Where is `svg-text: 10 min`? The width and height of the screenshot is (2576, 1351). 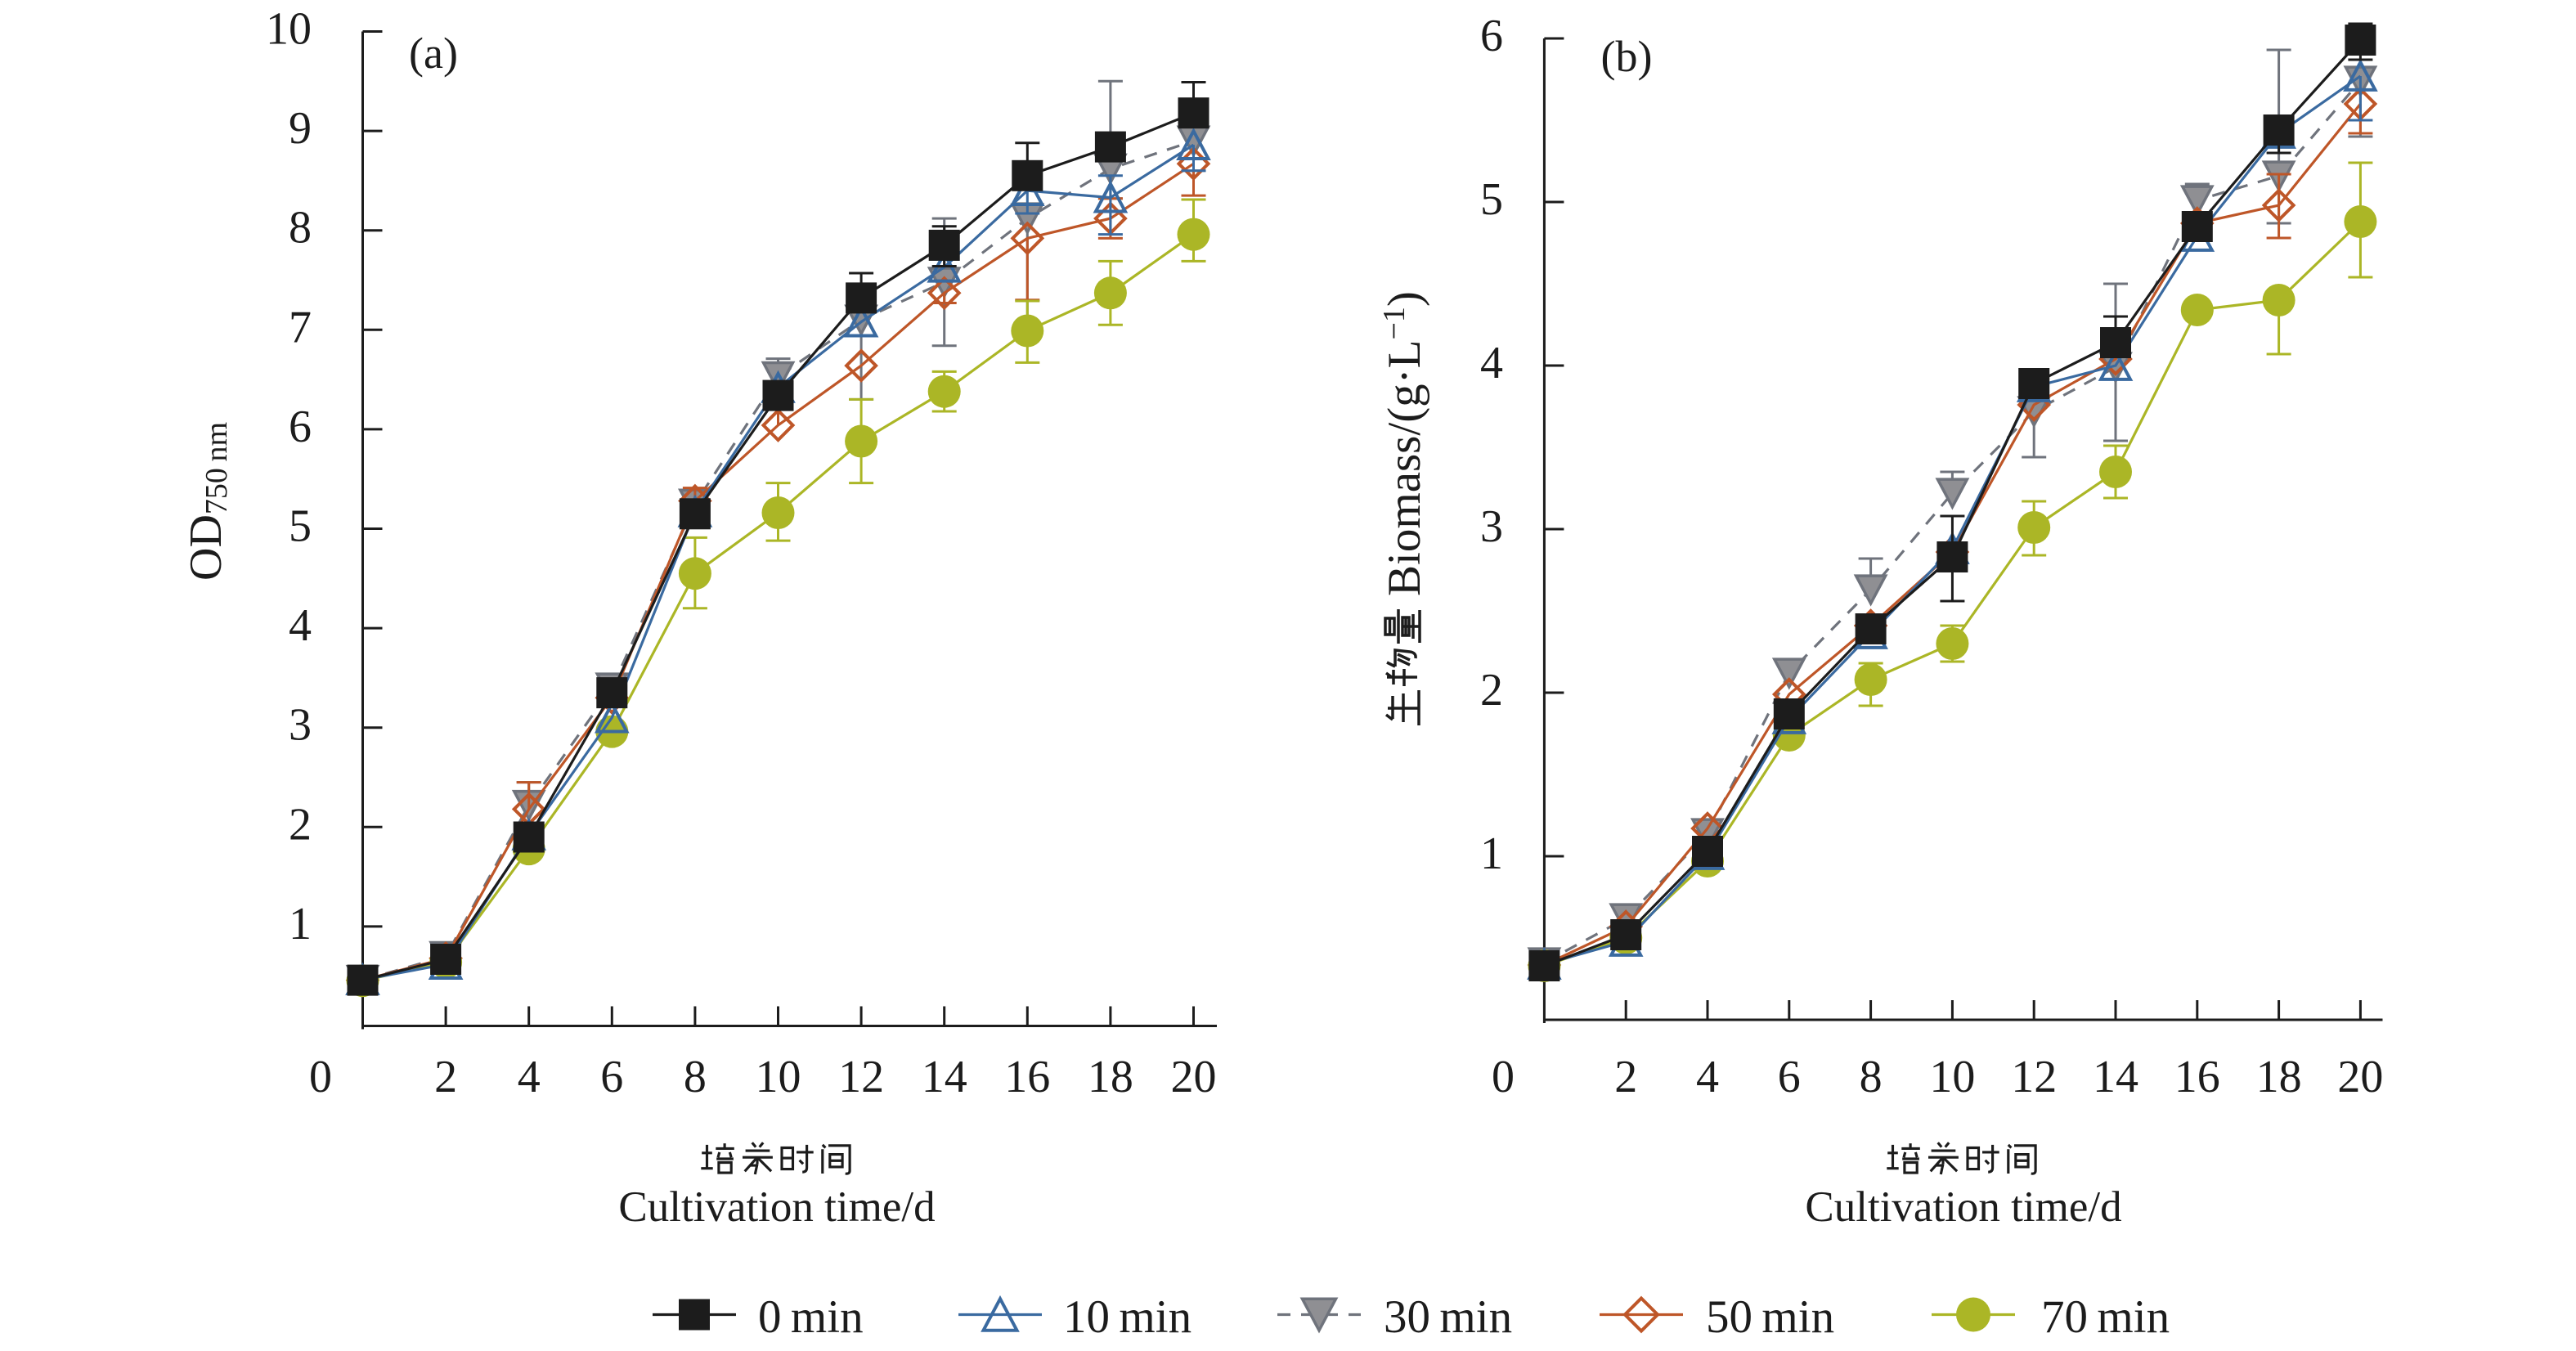 svg-text: 10 min is located at coordinates (1127, 1317).